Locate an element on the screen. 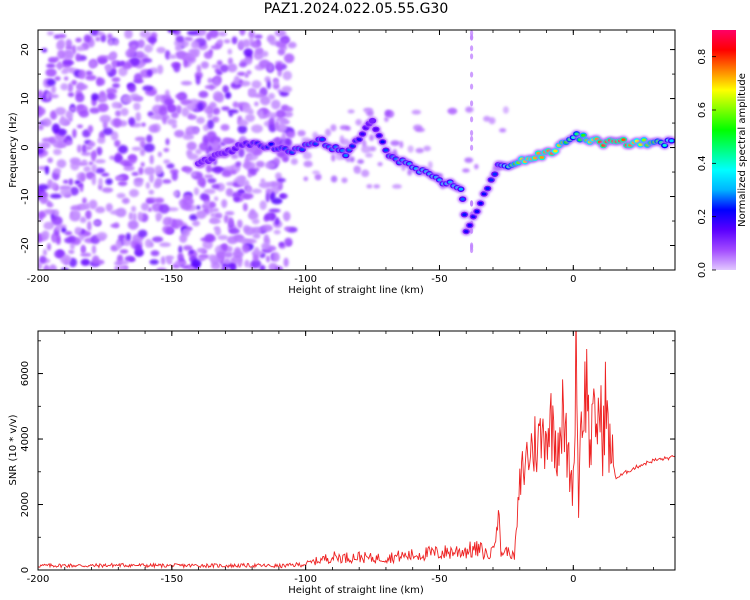  spectrogram-x-label: Height of straight line (km) is located at coordinates (356, 290).